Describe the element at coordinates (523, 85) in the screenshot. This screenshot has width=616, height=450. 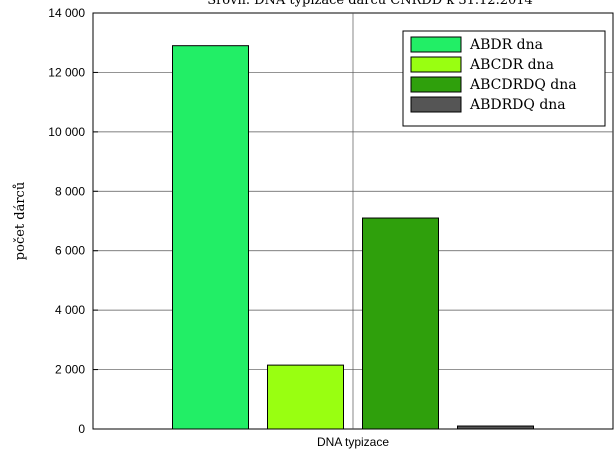
I see `legend-label: ABCDRDQ dna` at that location.